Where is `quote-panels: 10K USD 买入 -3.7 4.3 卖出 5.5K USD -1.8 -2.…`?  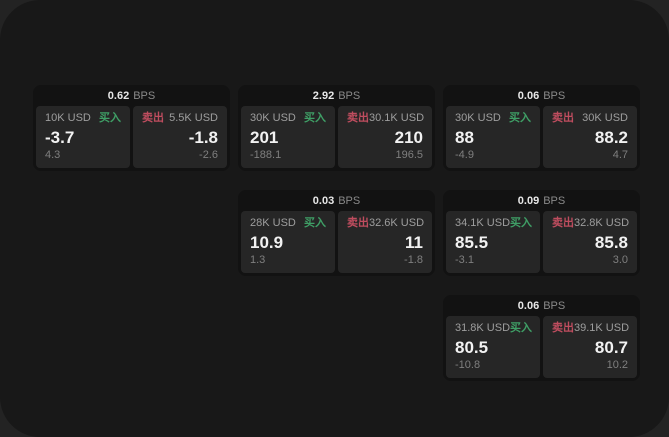
quote-panels: 10K USD 买入 -3.7 4.3 卖出 5.5K USD -1.8 -2.… is located at coordinates (131, 138).